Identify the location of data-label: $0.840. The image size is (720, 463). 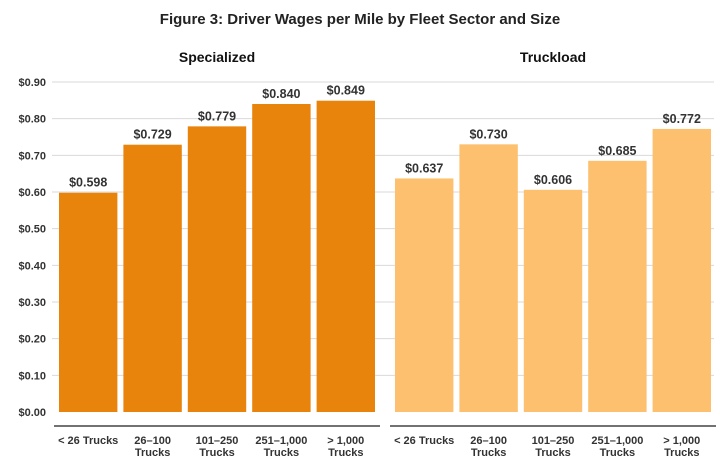
(281, 94).